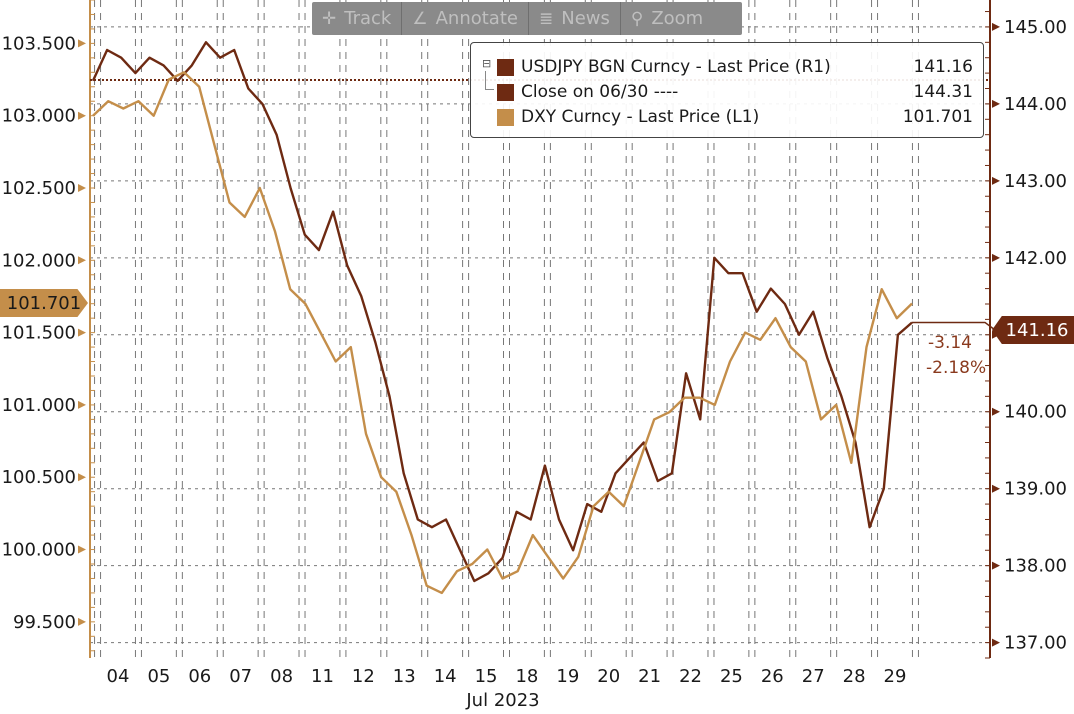 The image size is (1074, 714). What do you see at coordinates (1035, 104) in the screenshot?
I see `right-tick-label: 144.00` at bounding box center [1035, 104].